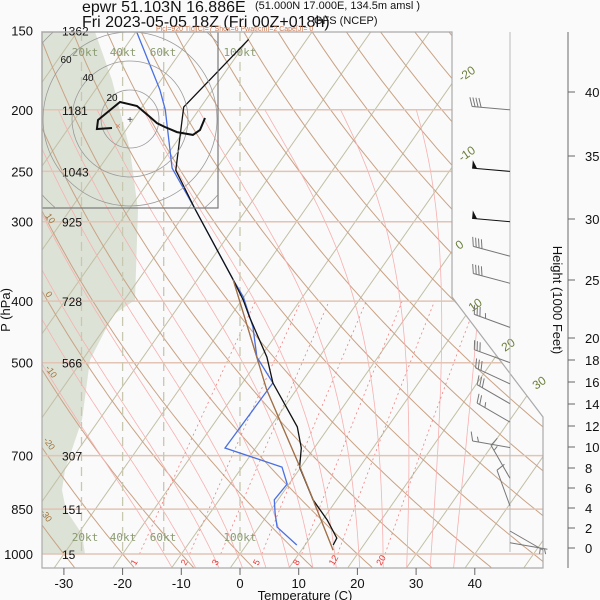  Describe the element at coordinates (18, 554) in the screenshot. I see `pressure-tick-label: 1000` at that location.